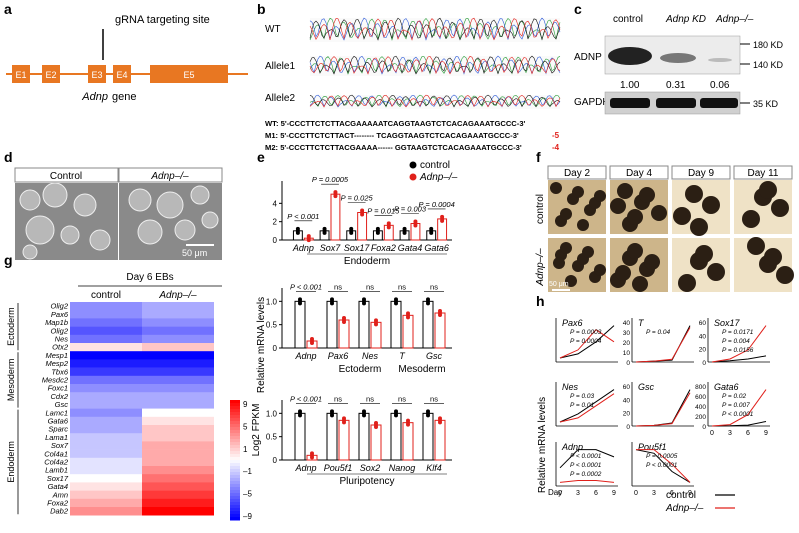  Describe the element at coordinates (630, 85) in the screenshot. I see `quant-control: 1.00` at that location.